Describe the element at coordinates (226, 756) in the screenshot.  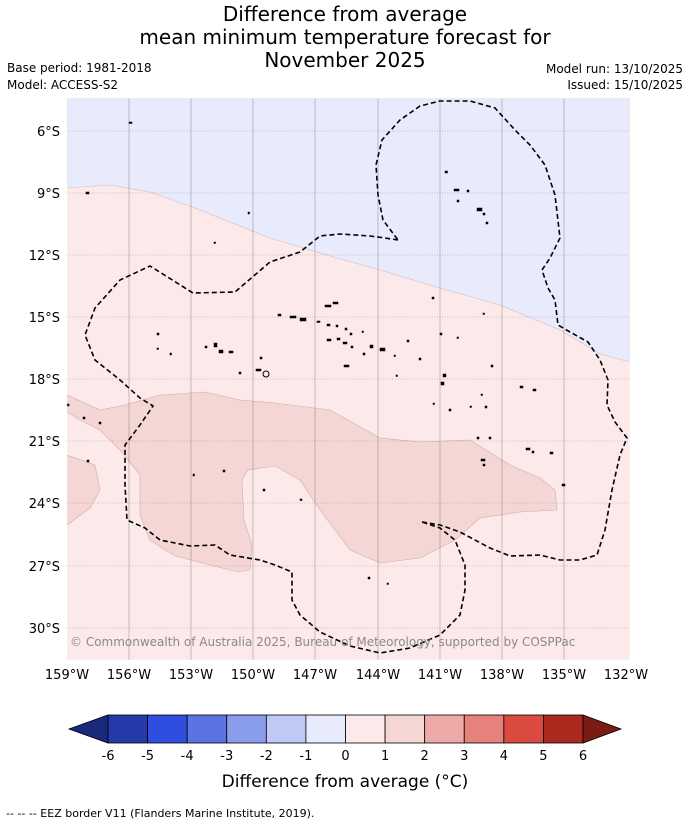
I see `colorbar-tick-label: -3` at that location.